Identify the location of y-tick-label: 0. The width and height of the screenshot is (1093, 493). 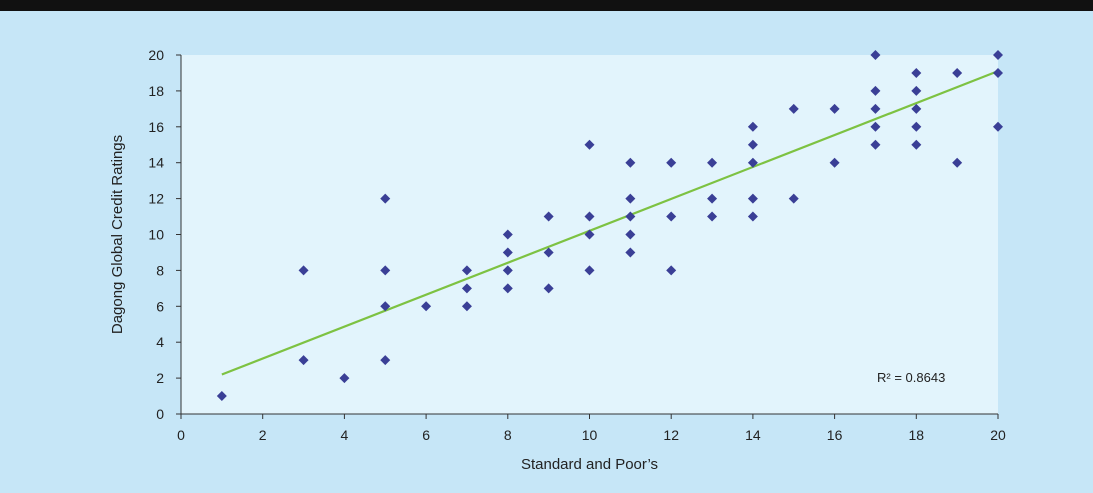
(160, 414).